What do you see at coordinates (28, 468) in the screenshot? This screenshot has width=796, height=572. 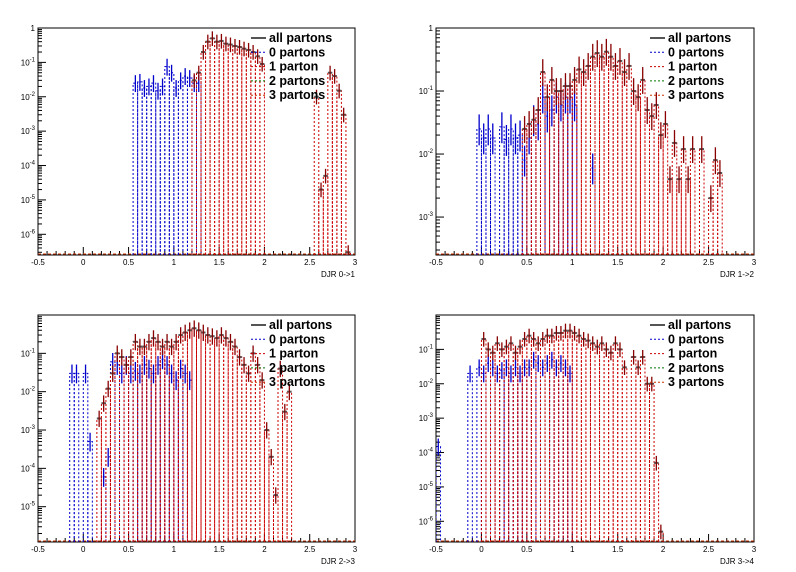 I see `y-tick-label: 10⁻⁴` at bounding box center [28, 468].